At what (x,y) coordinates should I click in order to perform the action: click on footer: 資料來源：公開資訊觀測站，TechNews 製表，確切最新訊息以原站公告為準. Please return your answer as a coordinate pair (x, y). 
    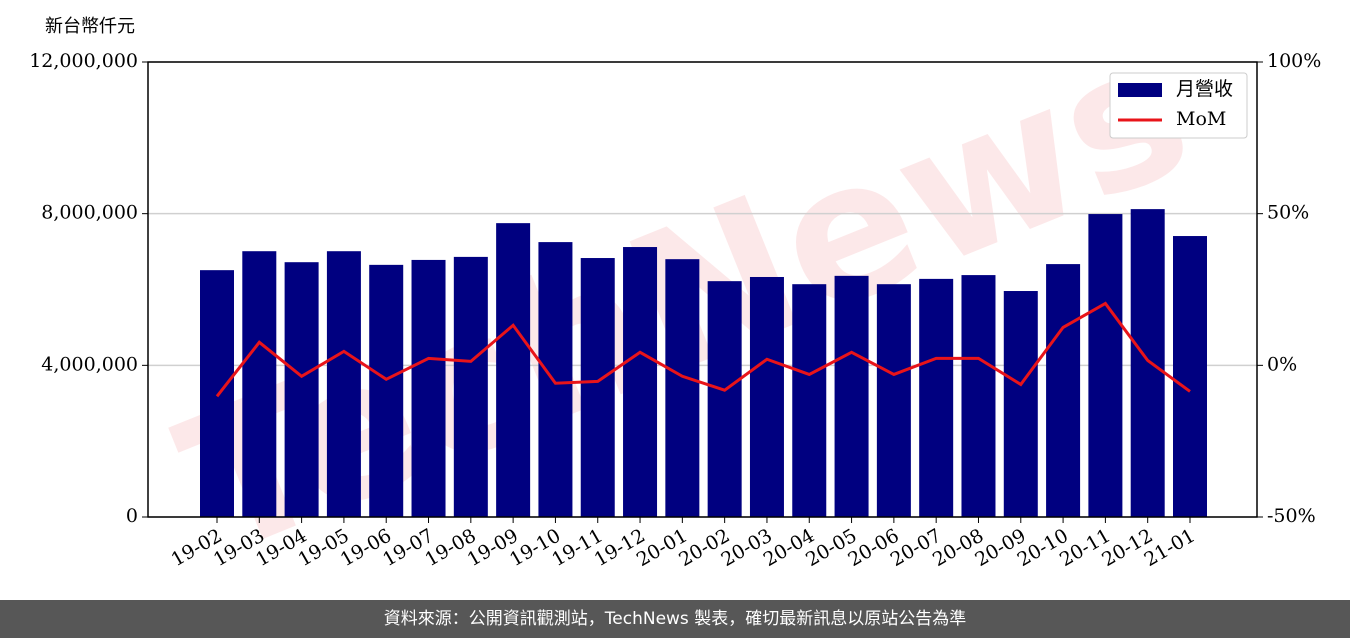
    Looking at the image, I should click on (675, 619).